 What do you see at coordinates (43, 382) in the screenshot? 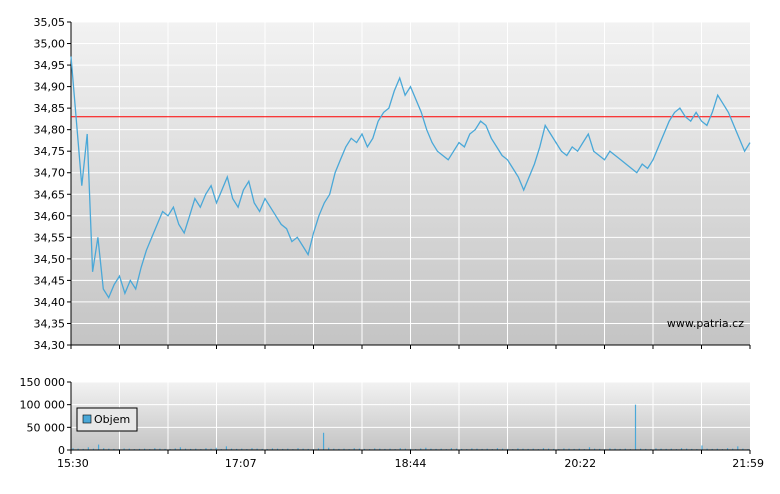
I see `volume-y-tick-label: 150 000` at bounding box center [43, 382].